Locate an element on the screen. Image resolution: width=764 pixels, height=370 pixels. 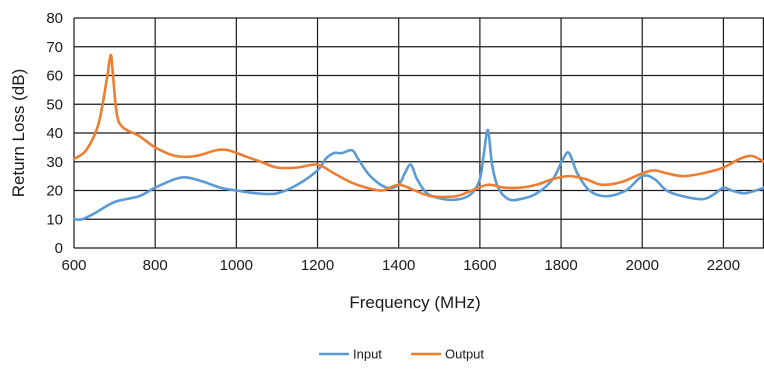
legend-item-output: Output is located at coordinates (447, 354).